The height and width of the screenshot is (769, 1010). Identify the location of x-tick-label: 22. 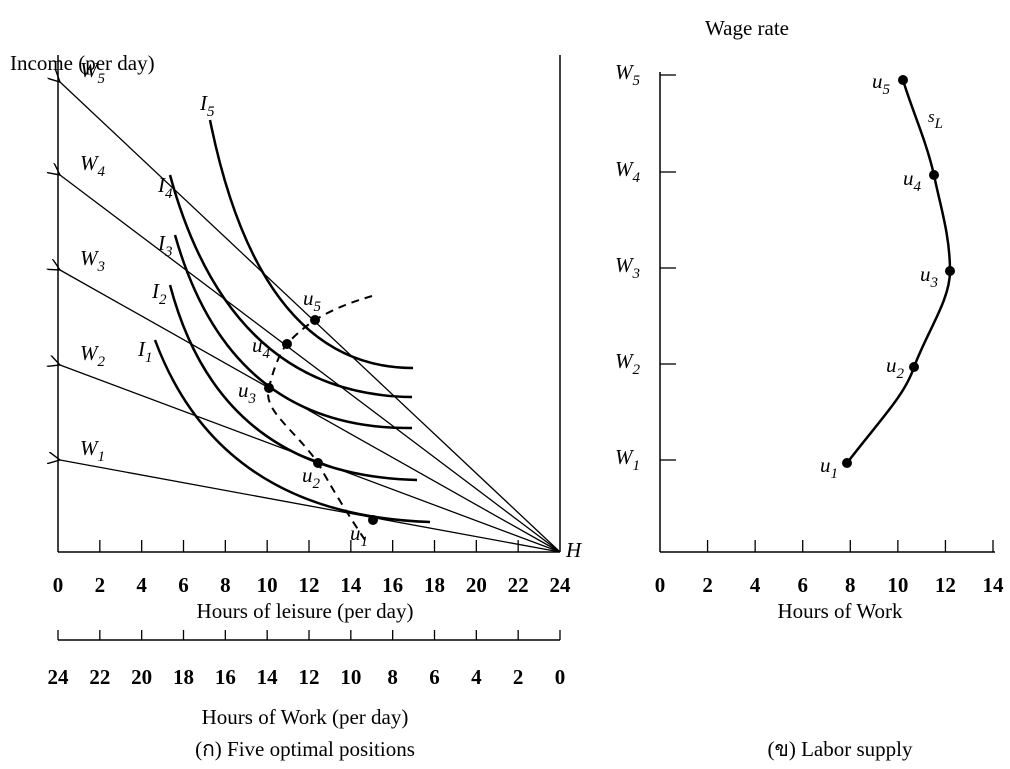
(518, 585).